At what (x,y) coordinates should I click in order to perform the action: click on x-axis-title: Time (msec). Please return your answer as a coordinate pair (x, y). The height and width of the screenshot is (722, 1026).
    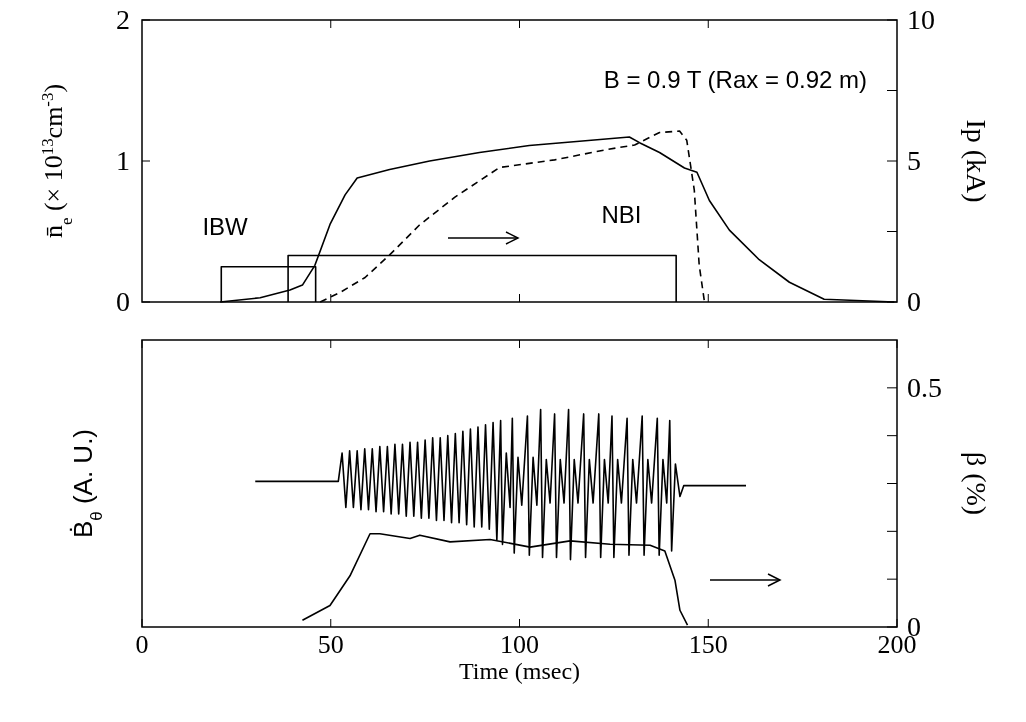
    Looking at the image, I should click on (519, 671).